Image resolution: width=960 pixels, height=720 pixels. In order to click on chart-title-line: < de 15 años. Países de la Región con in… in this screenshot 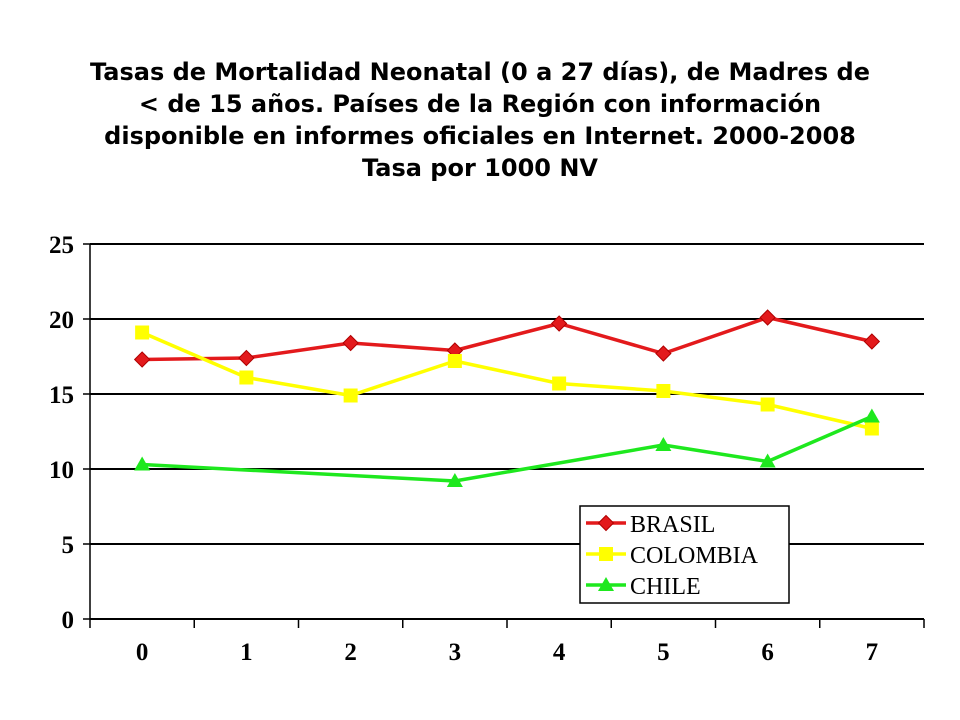, I will do `click(480, 104)`.